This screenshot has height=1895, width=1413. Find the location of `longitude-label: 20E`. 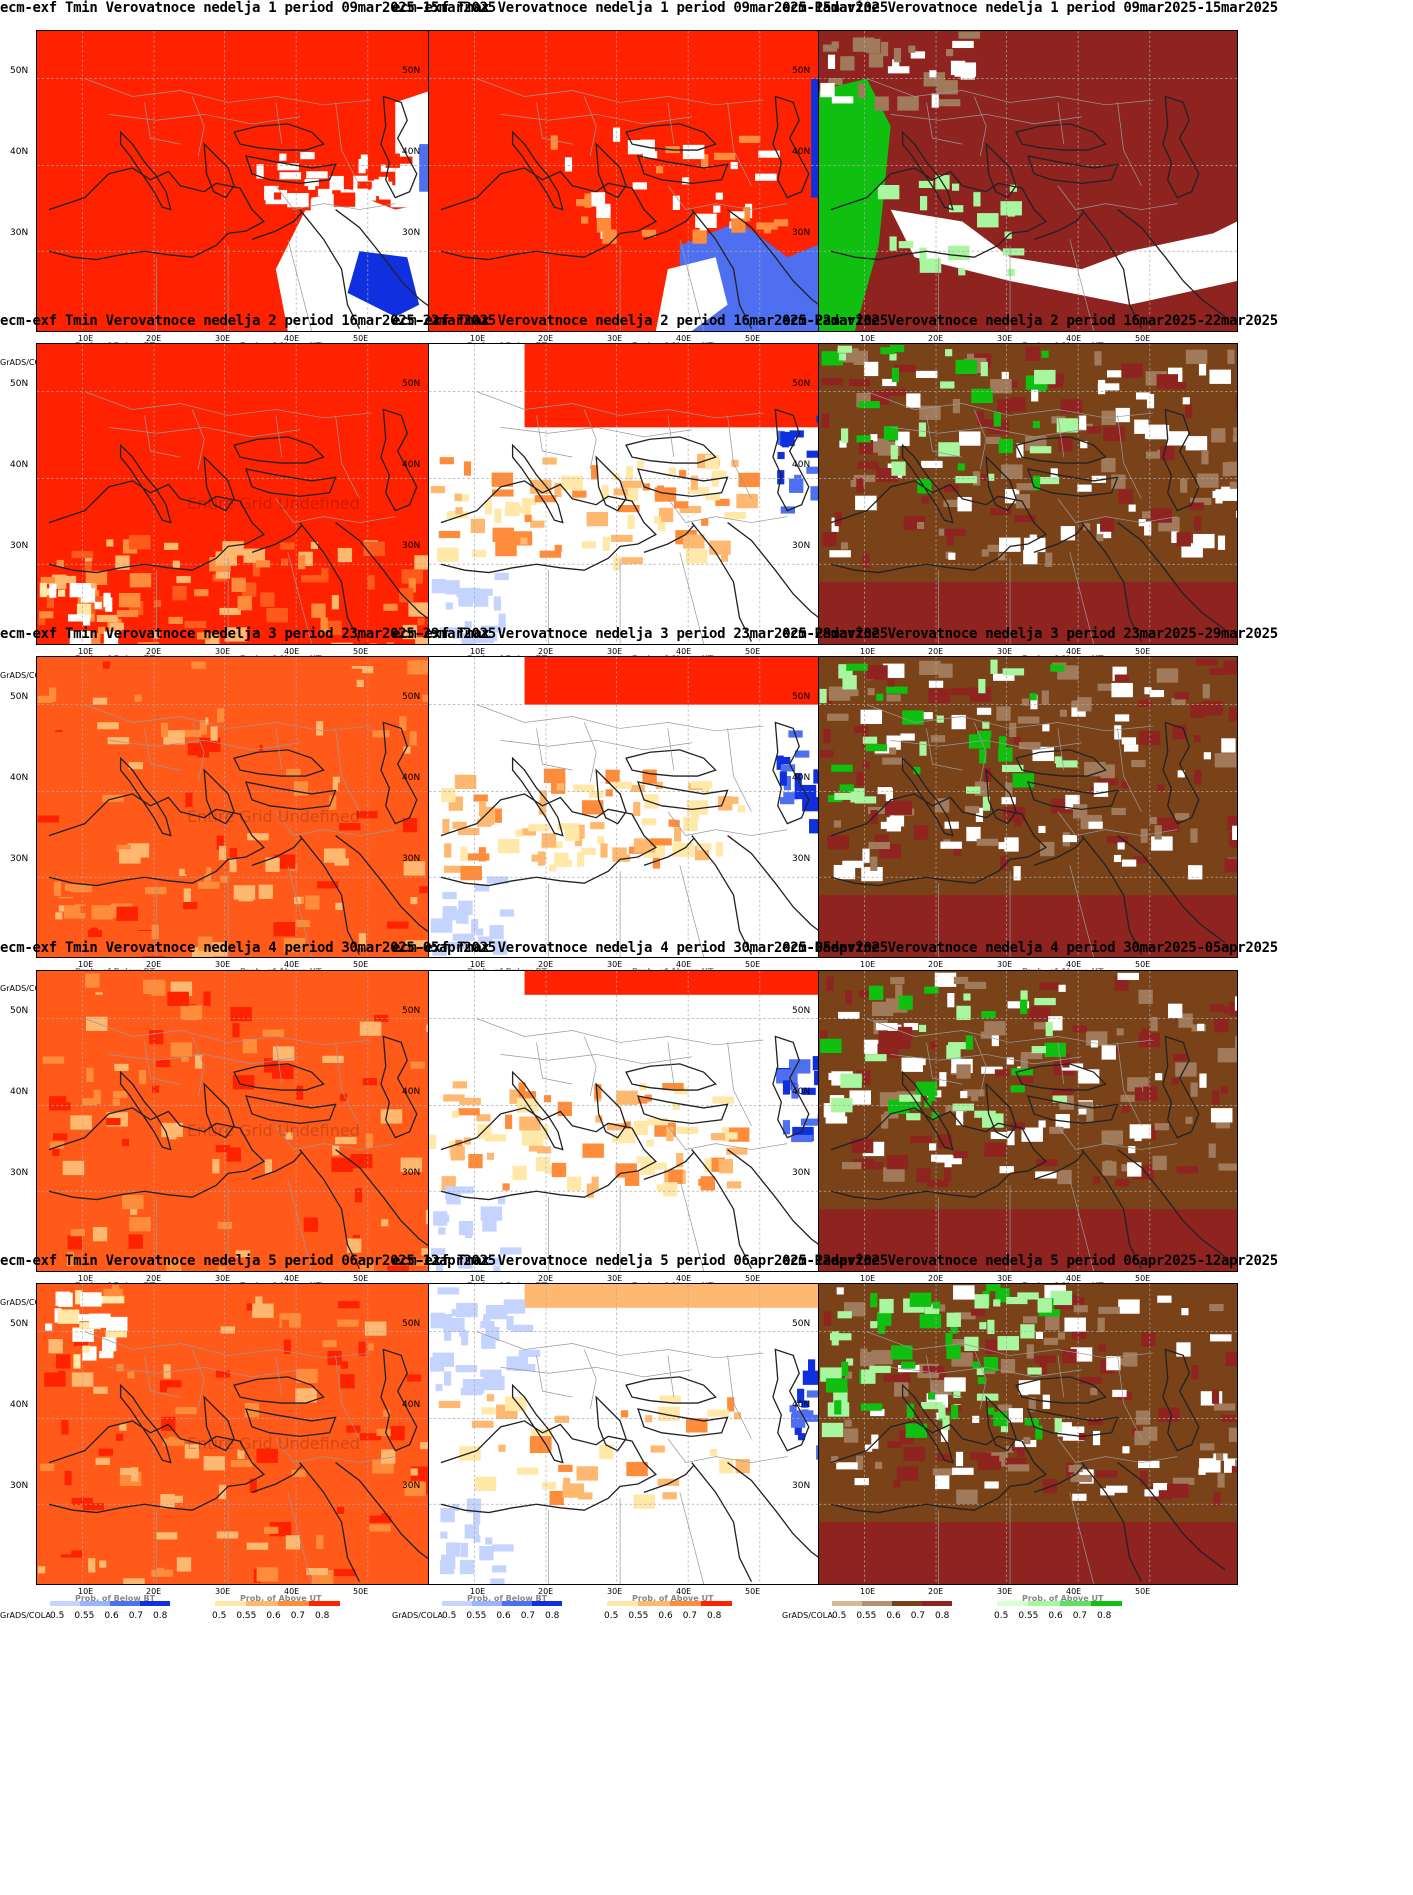

longitude-label: 20E is located at coordinates (936, 964).